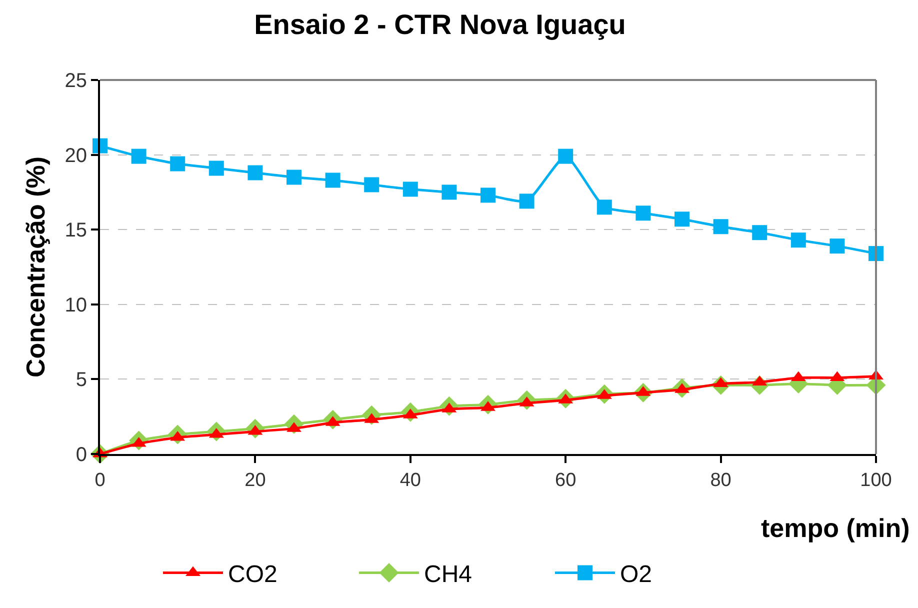  I want to click on x-tick-label: 20, so click(255, 480).